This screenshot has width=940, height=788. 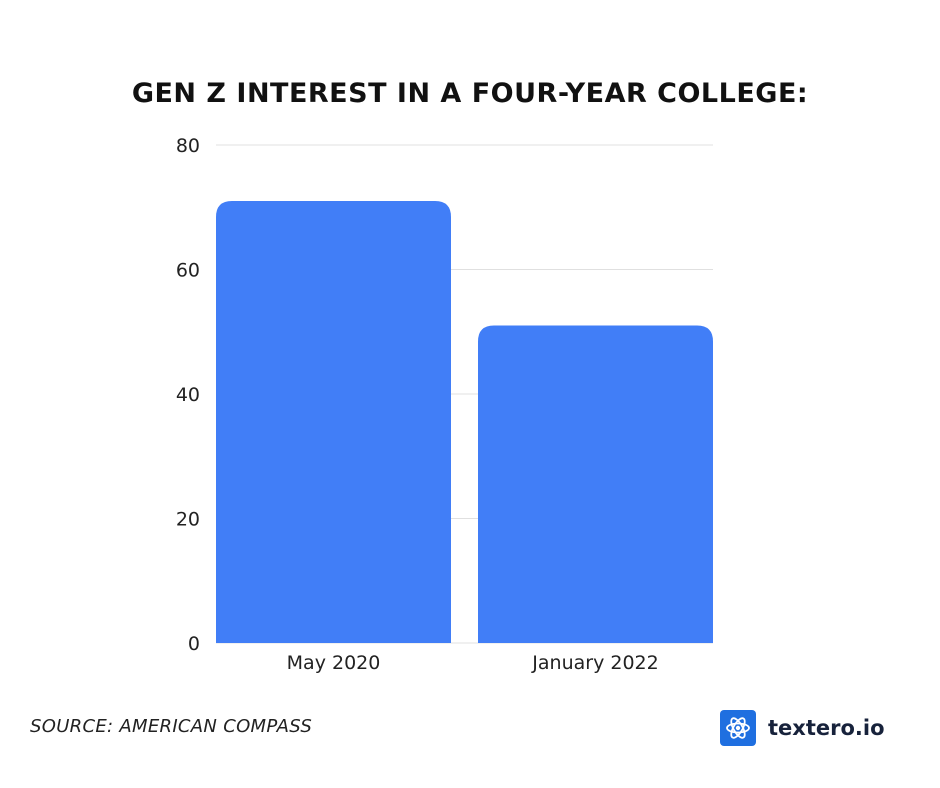 I want to click on y-tick-label: 0, so click(x=194, y=644).